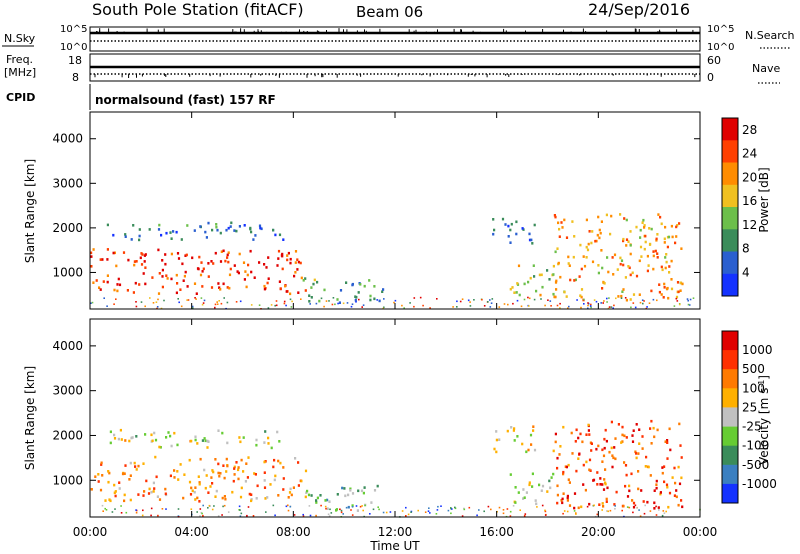 This screenshot has width=800, height=554. Describe the element at coordinates (730, 436) in the screenshot. I see `velocity-colorbar-segment` at that location.